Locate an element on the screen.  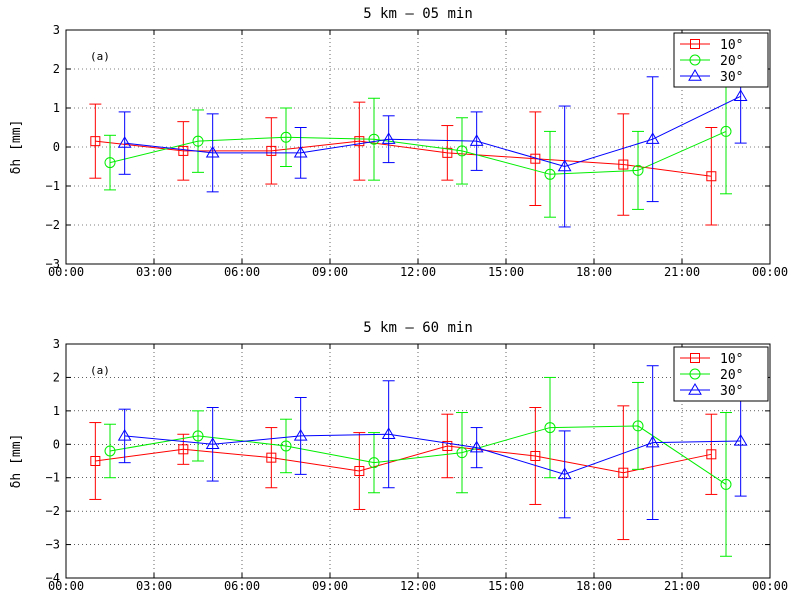
chart-title: 5 km – 05 min is located at coordinates (418, 14).